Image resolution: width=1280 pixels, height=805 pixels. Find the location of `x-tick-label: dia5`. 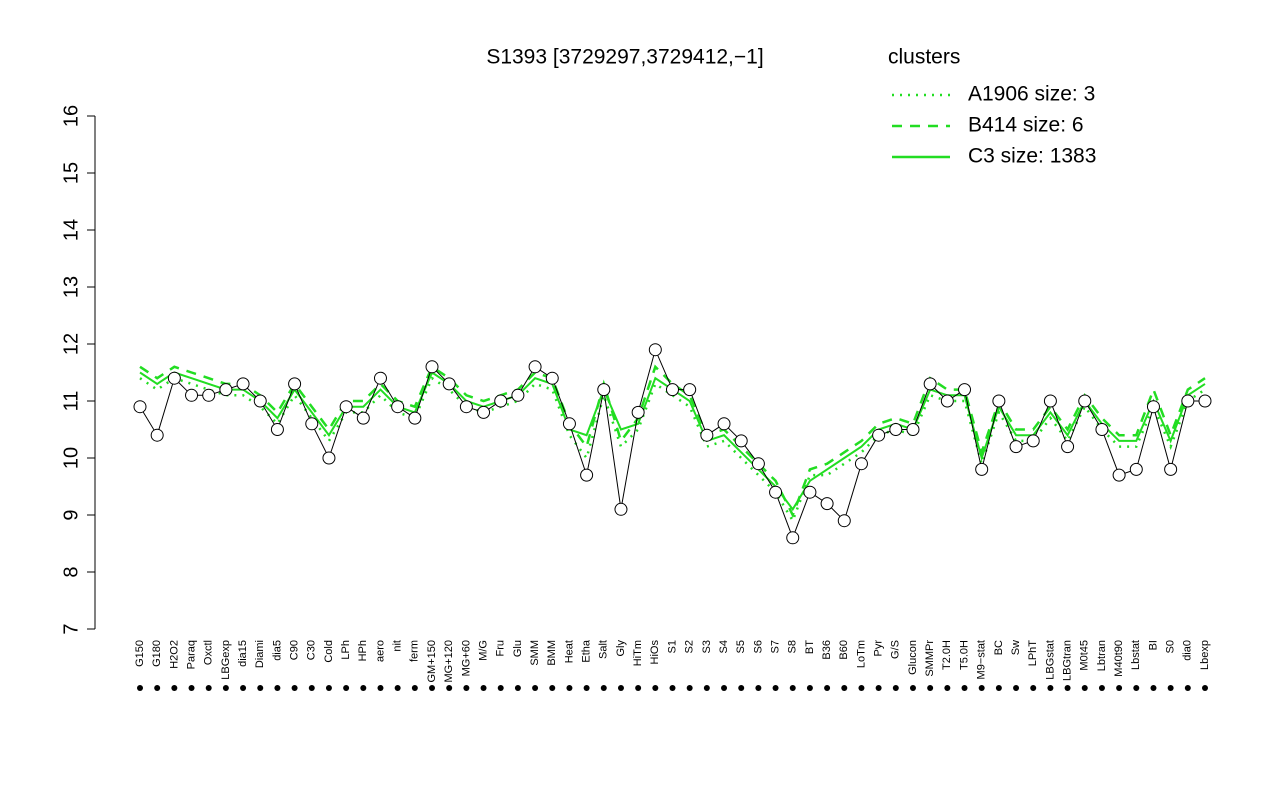

x-tick-label: dia5 is located at coordinates (277, 650).